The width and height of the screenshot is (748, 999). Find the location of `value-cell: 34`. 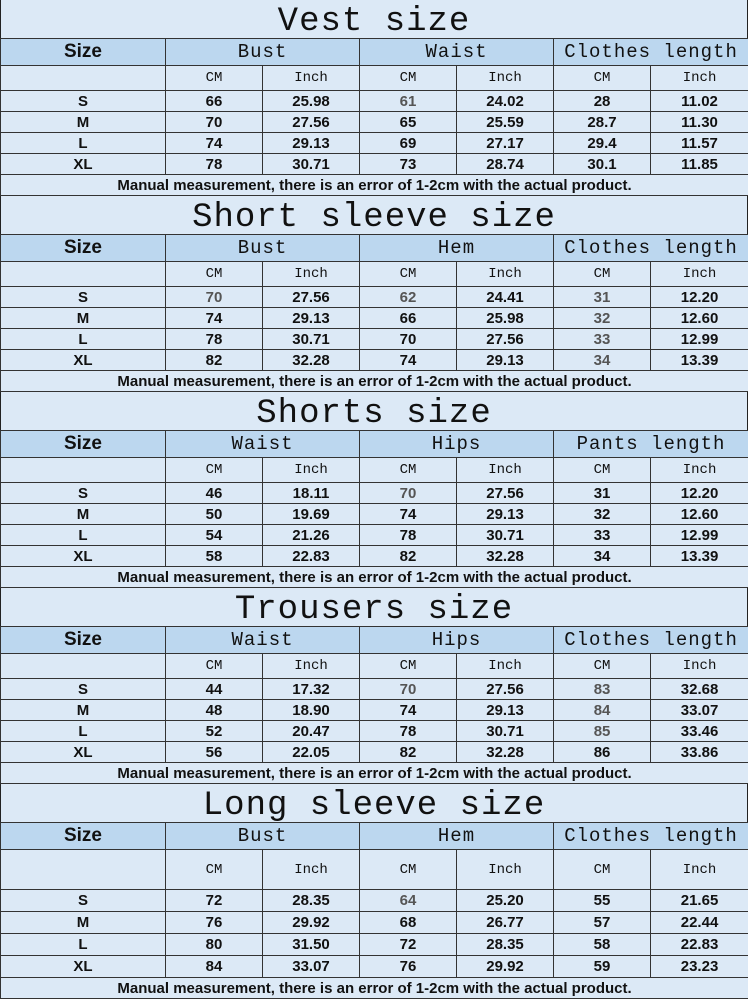

value-cell: 34 is located at coordinates (602, 556).